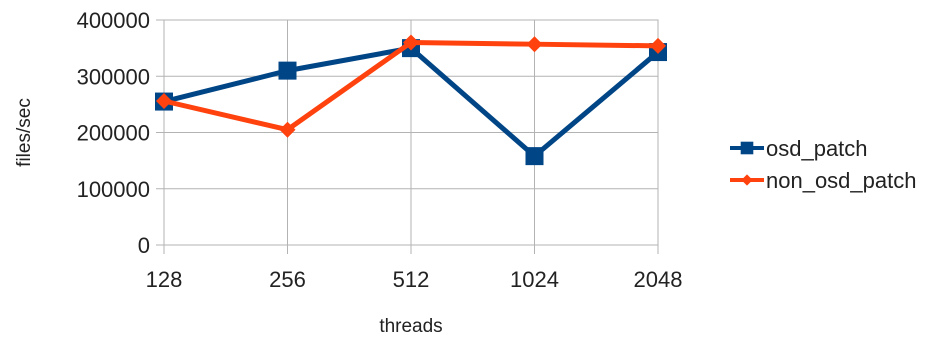 The image size is (940, 341). What do you see at coordinates (410, 326) in the screenshot?
I see `x-axis-title: threads` at bounding box center [410, 326].